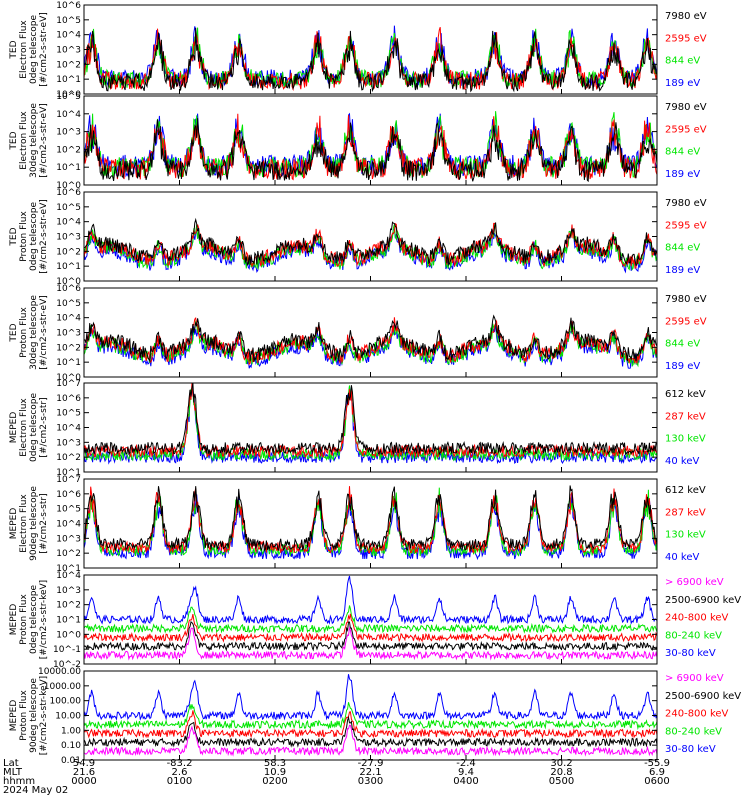  Describe the element at coordinates (703, 600) in the screenshot. I see `legend-entry: 2500-6900 keV` at that location.